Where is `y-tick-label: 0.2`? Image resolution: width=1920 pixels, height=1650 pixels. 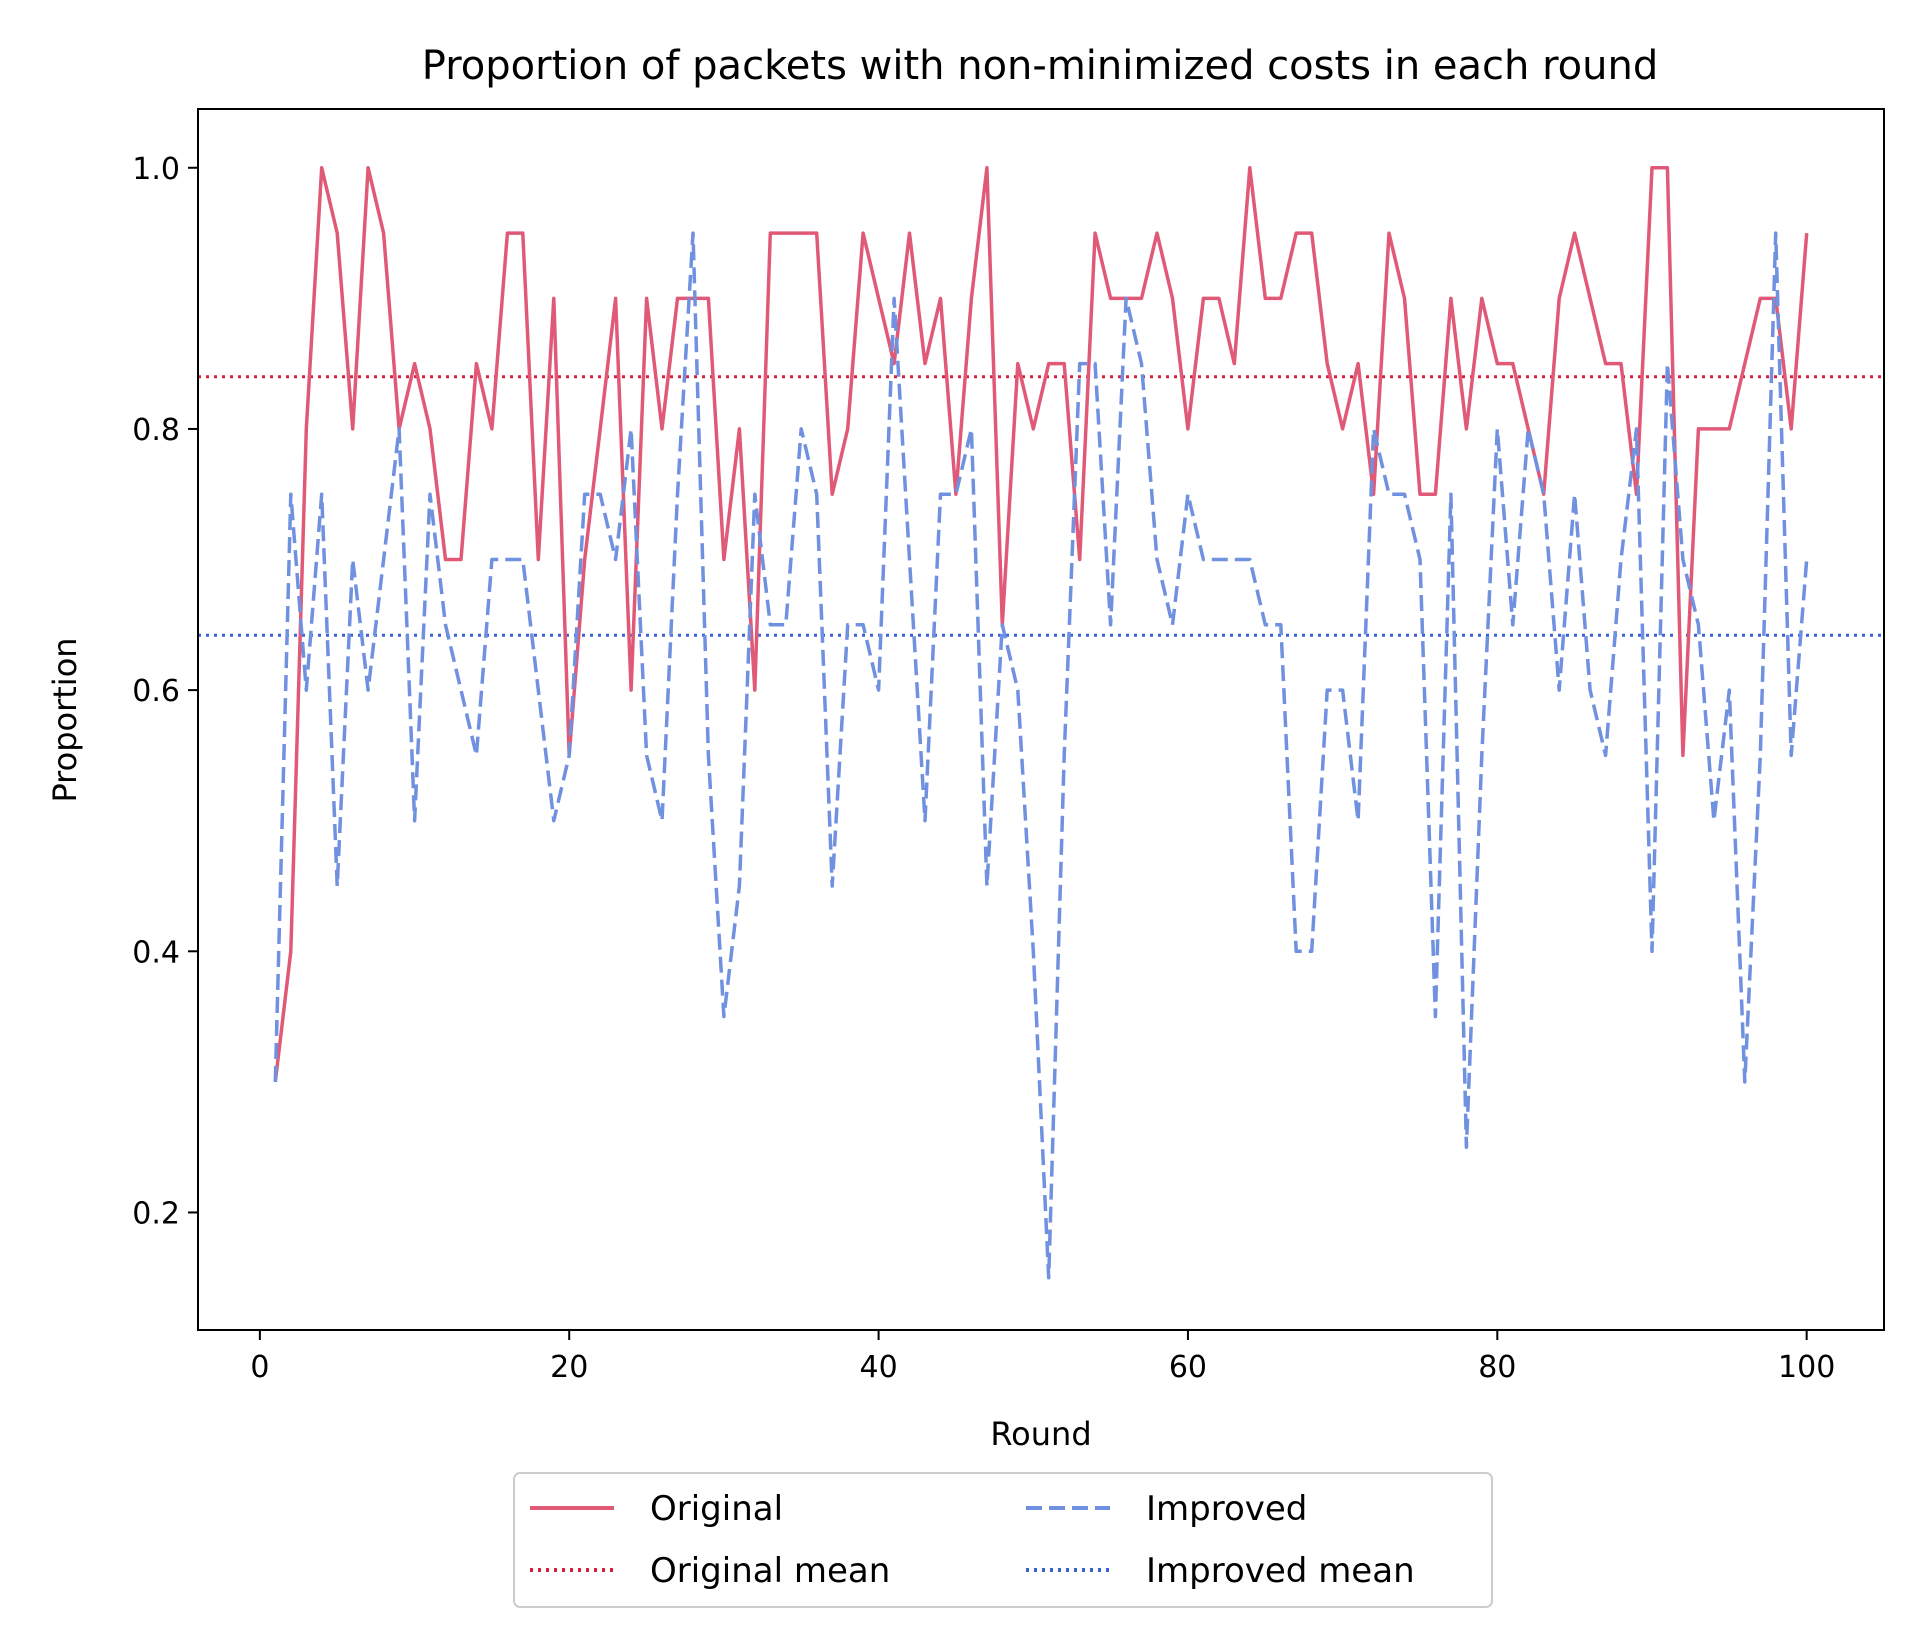 y-tick-label: 0.2 is located at coordinates (156, 1213).